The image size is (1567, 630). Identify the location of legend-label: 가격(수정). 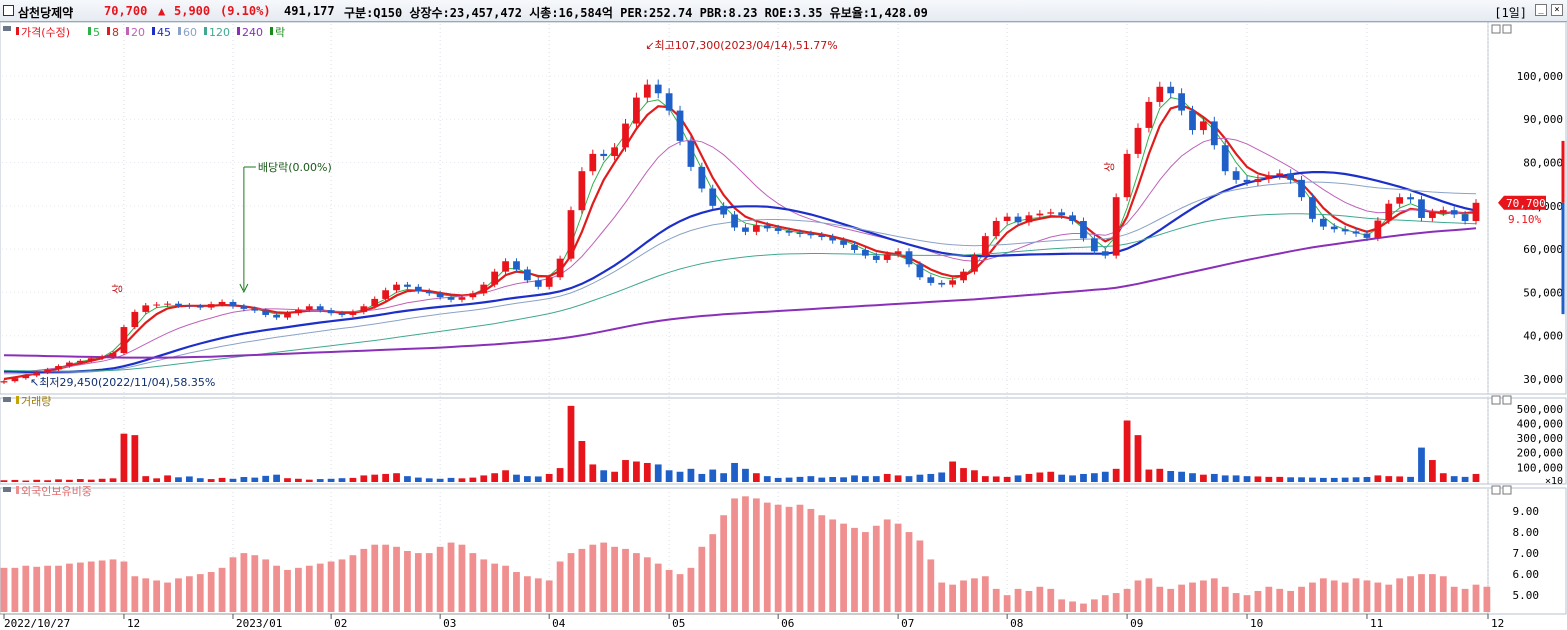
(45, 32).